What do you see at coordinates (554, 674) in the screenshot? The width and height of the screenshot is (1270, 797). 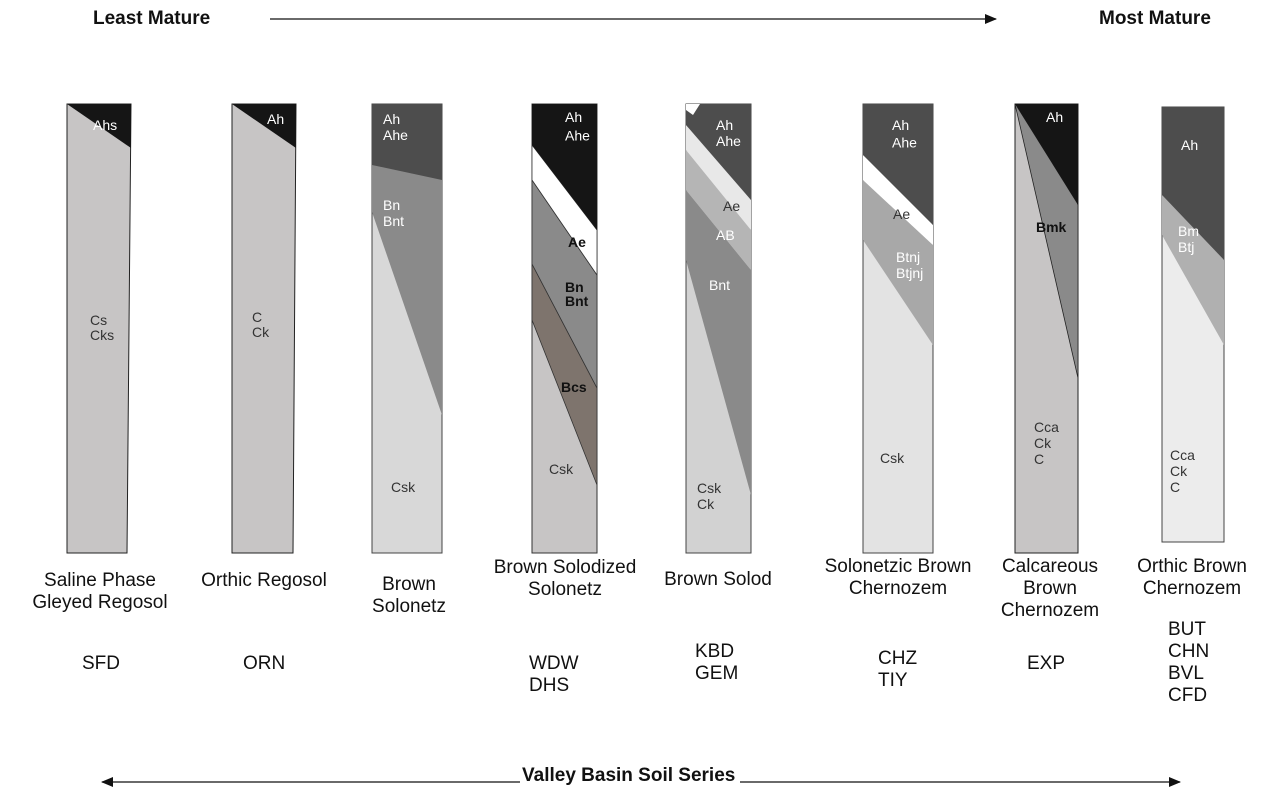 I see `series-codes: WDW DHS` at bounding box center [554, 674].